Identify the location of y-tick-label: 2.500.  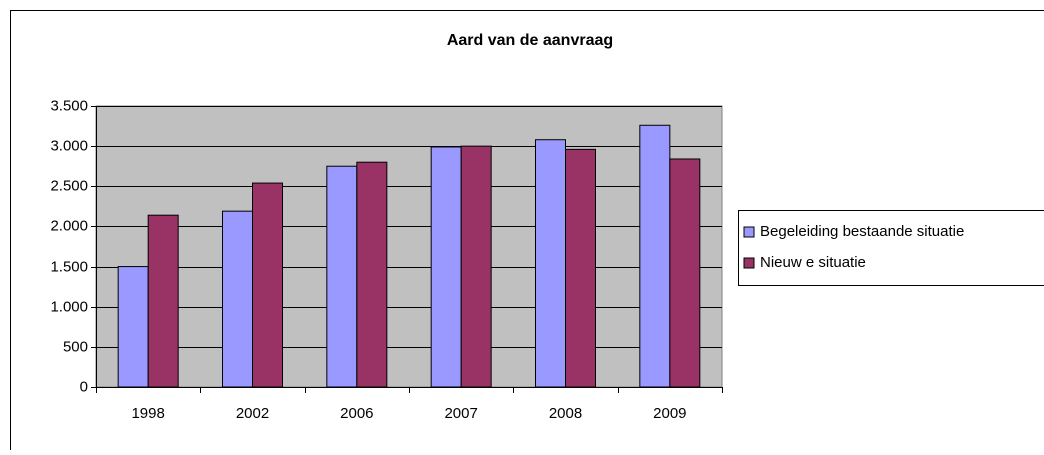
(69, 185).